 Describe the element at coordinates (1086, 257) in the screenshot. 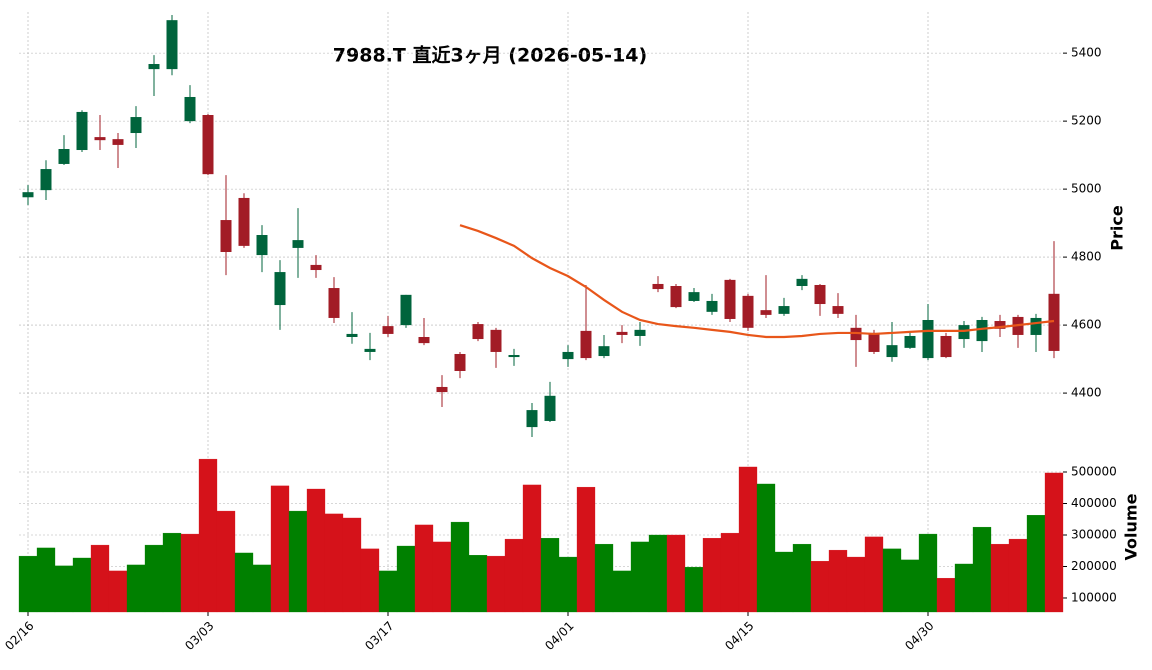

I see `y-tick-label: 4800` at that location.